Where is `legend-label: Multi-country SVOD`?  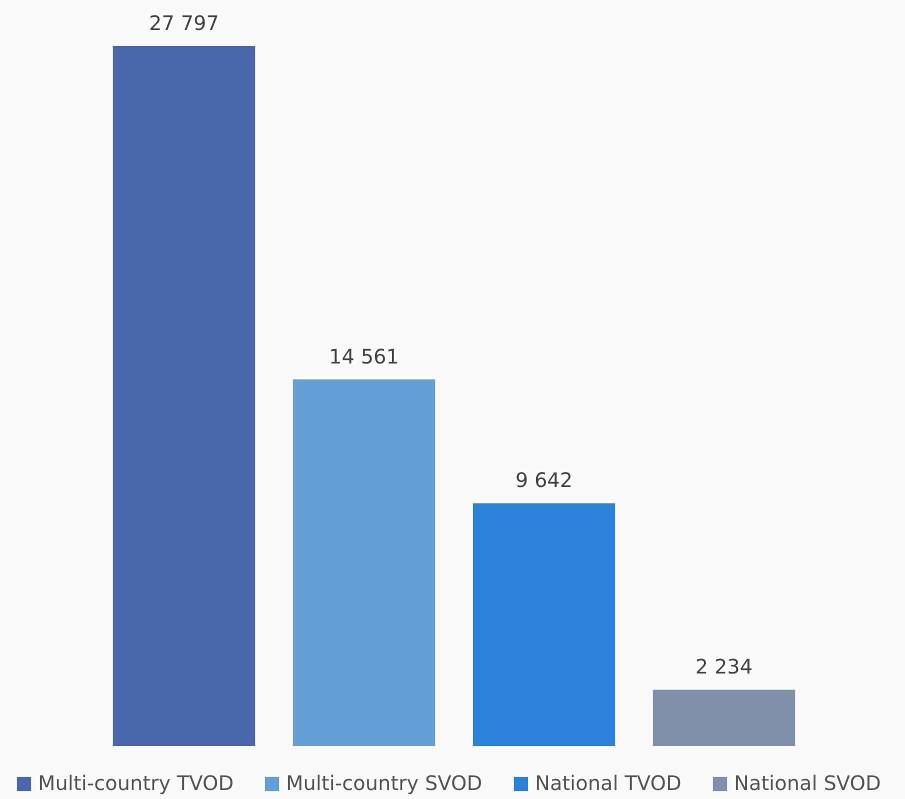 legend-label: Multi-country SVOD is located at coordinates (384, 783).